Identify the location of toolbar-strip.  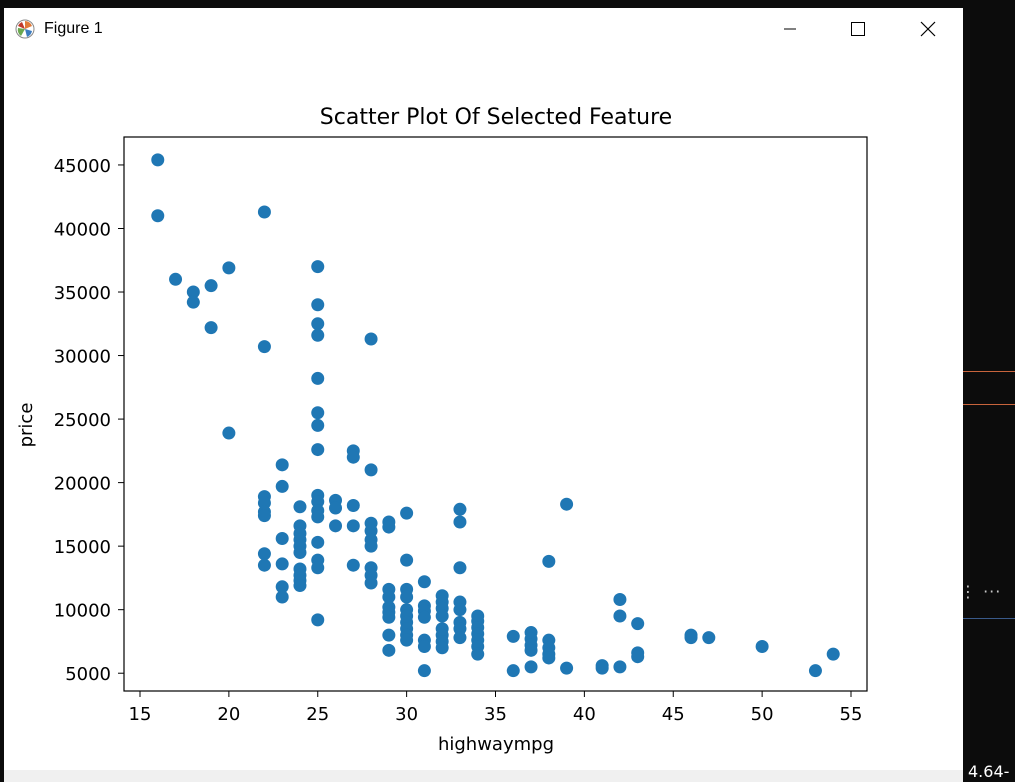
(483, 776).